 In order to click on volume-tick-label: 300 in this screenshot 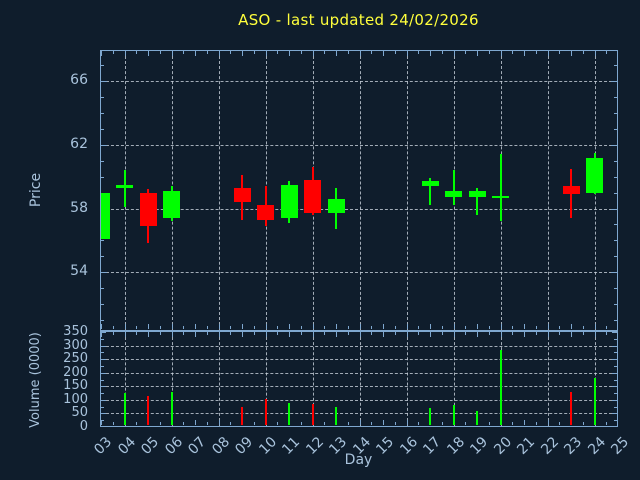, I will do `click(75, 345)`.